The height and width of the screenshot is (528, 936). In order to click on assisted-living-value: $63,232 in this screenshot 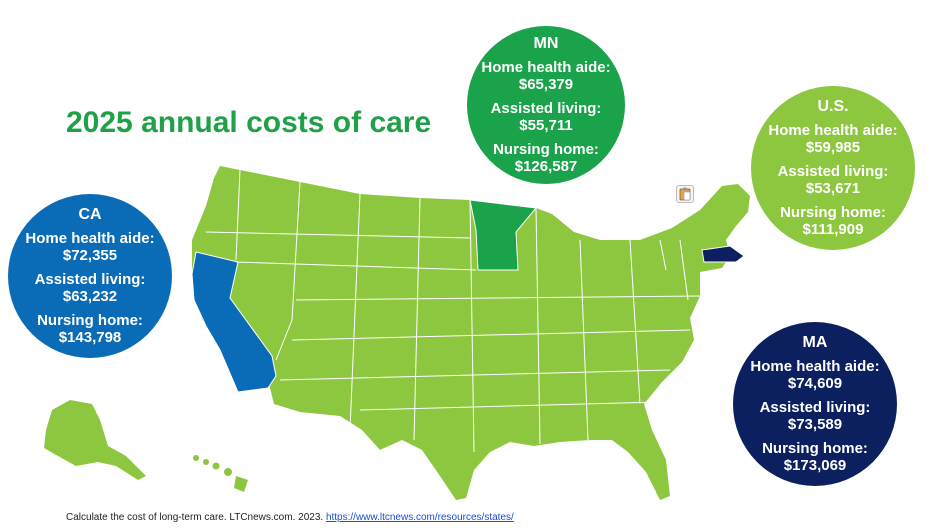, I will do `click(90, 296)`.